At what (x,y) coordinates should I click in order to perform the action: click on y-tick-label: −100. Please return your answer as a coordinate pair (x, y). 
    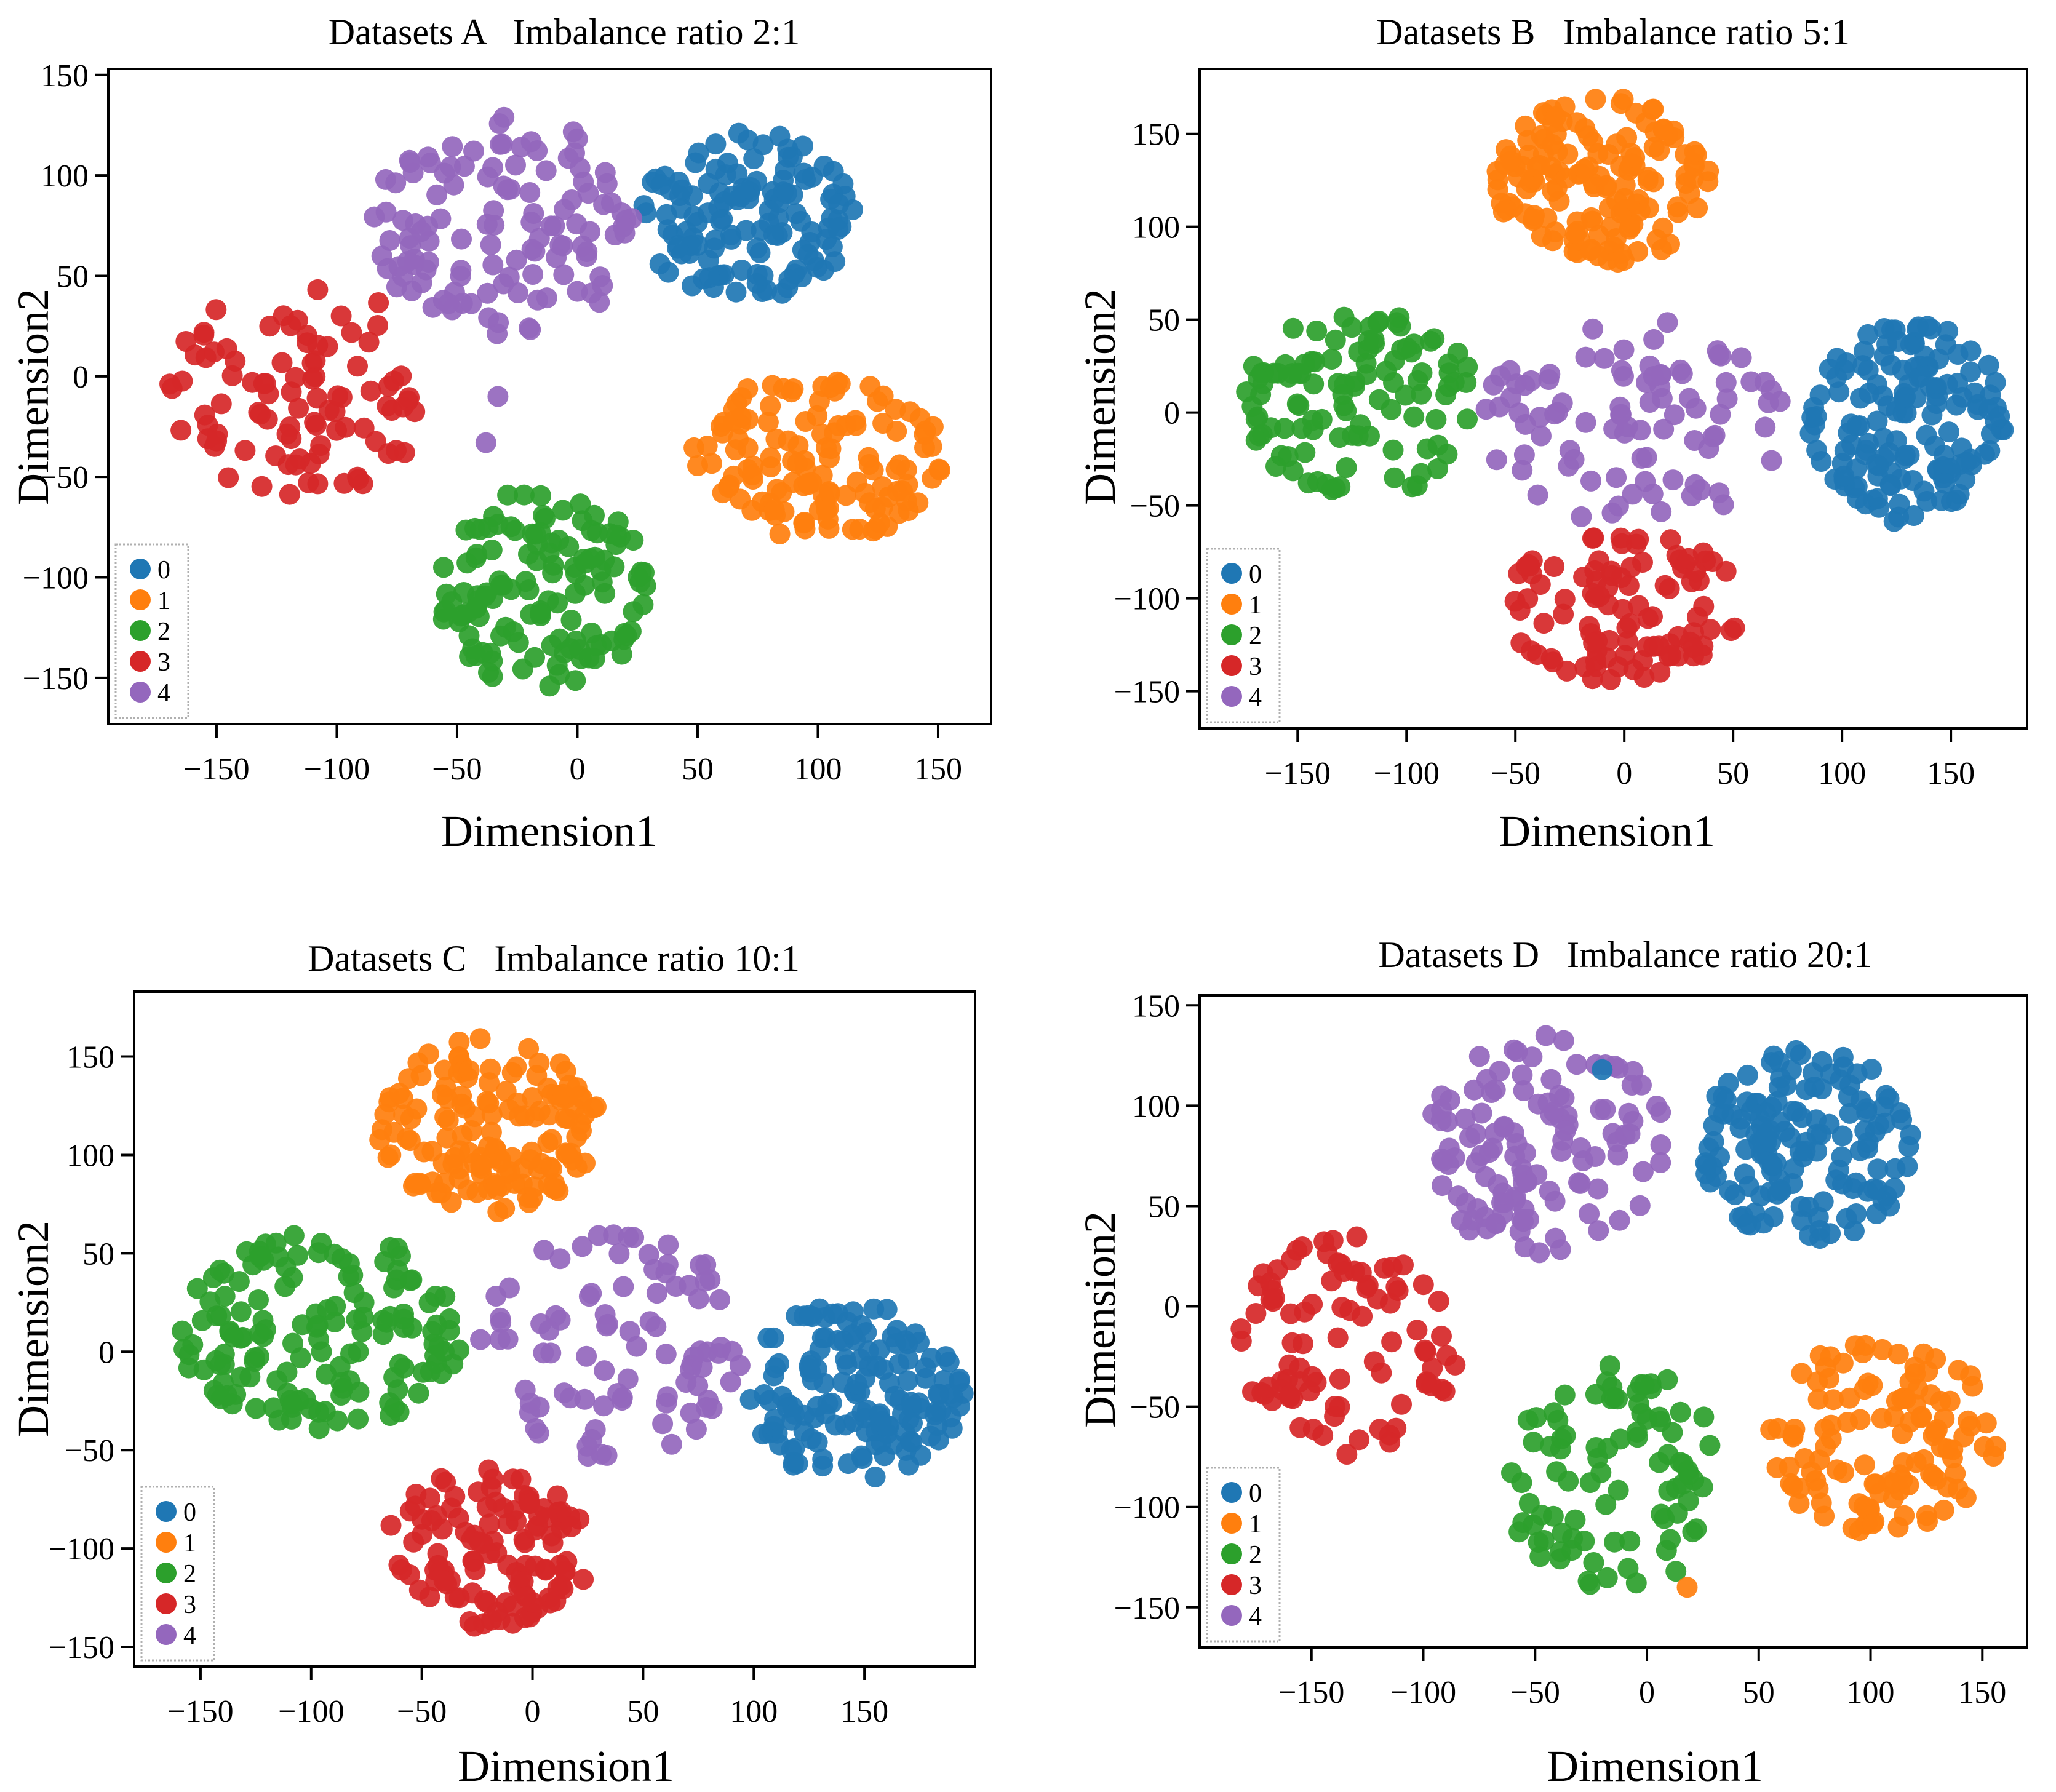
    Looking at the image, I should click on (1147, 1508).